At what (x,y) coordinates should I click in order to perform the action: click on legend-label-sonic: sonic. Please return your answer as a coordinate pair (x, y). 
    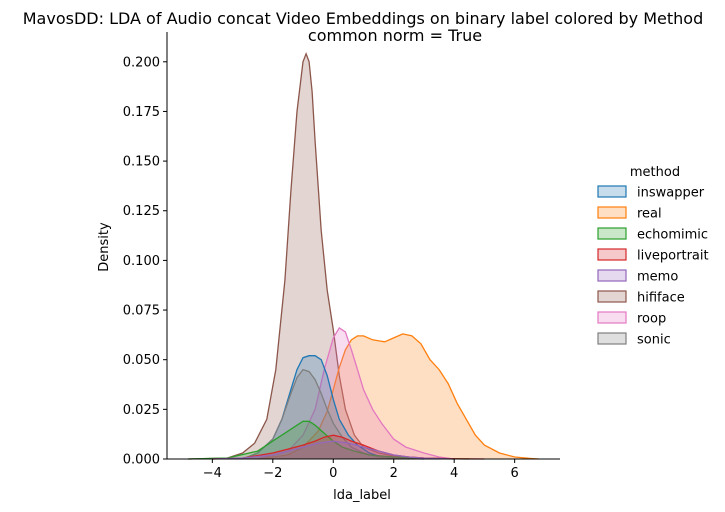
    Looking at the image, I should click on (654, 340).